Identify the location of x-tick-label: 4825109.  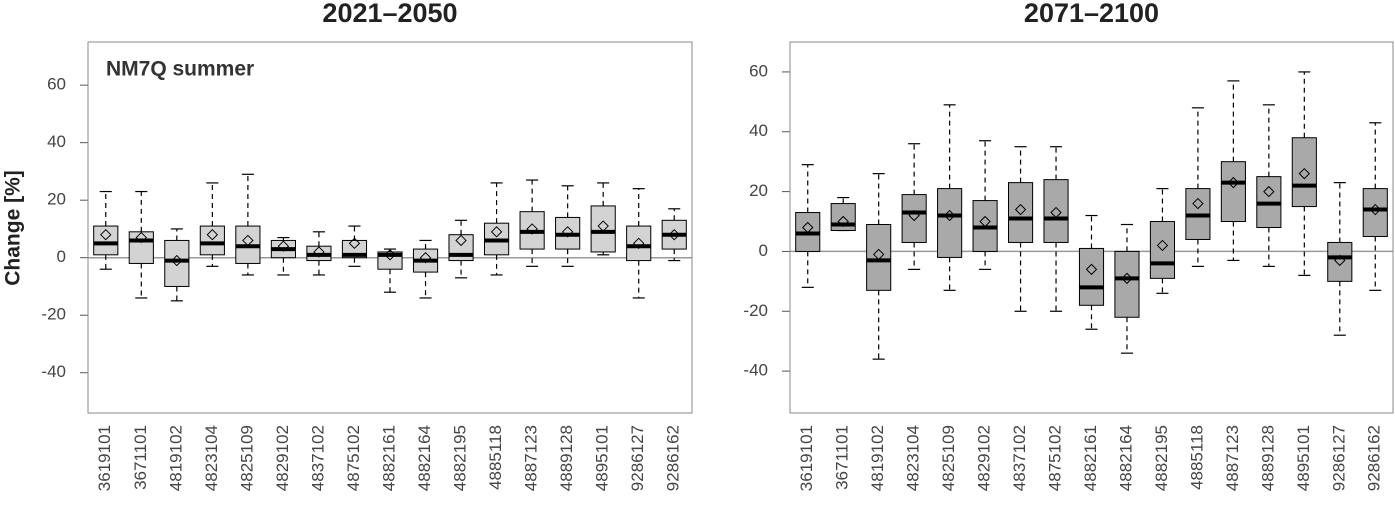
(246, 458).